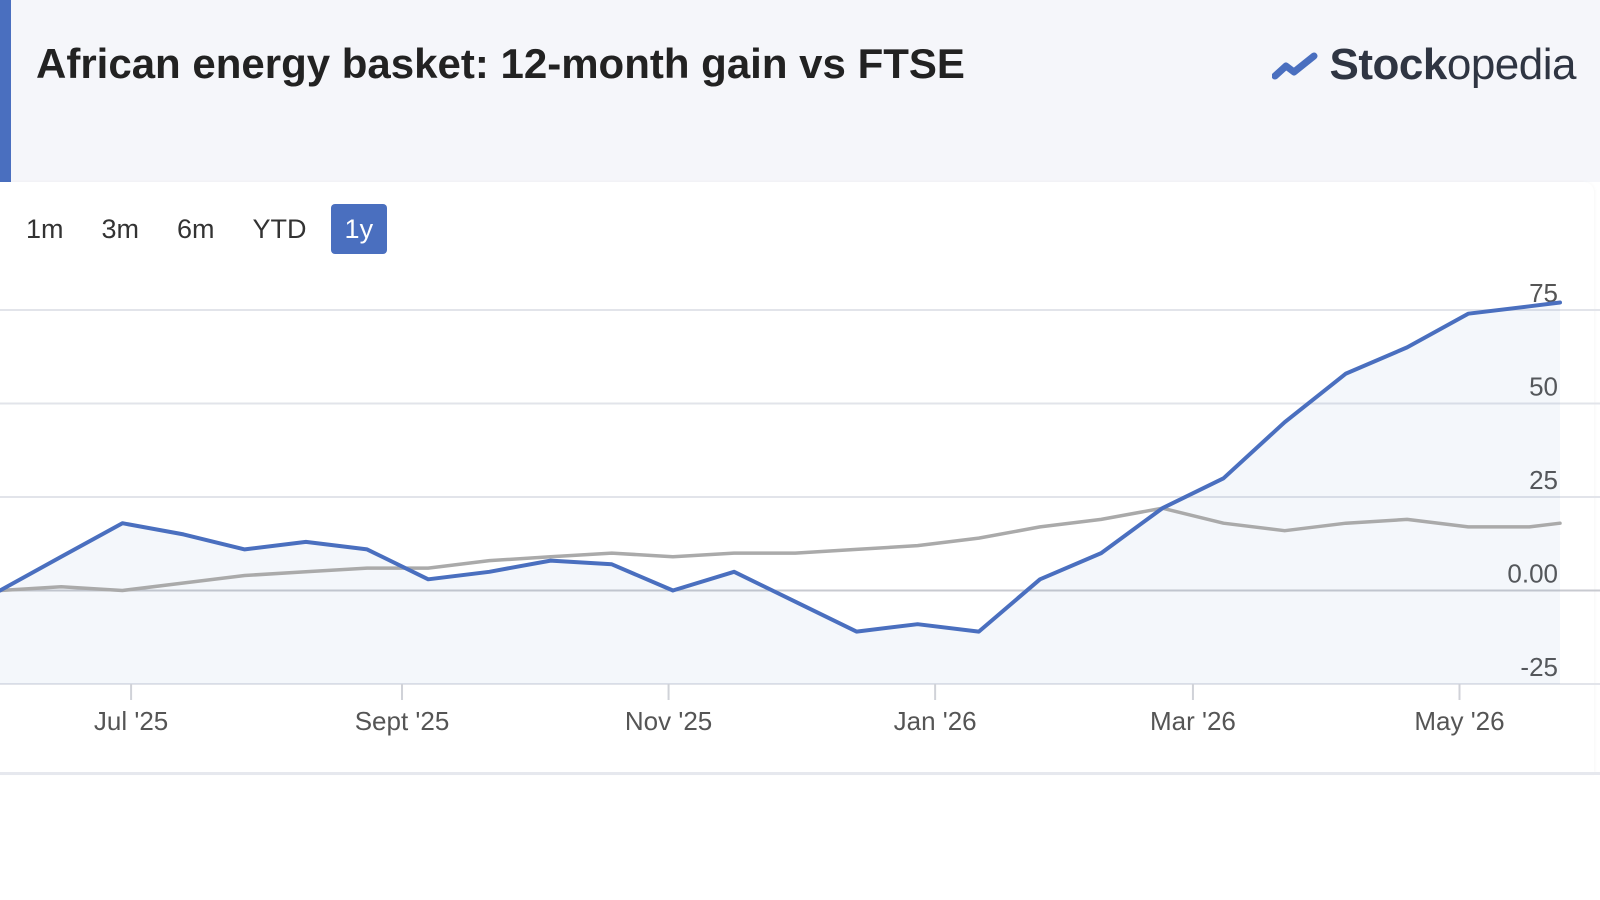 Image resolution: width=1600 pixels, height=900 pixels. What do you see at coordinates (1532, 574) in the screenshot?
I see `y-tick-label: 0.00` at bounding box center [1532, 574].